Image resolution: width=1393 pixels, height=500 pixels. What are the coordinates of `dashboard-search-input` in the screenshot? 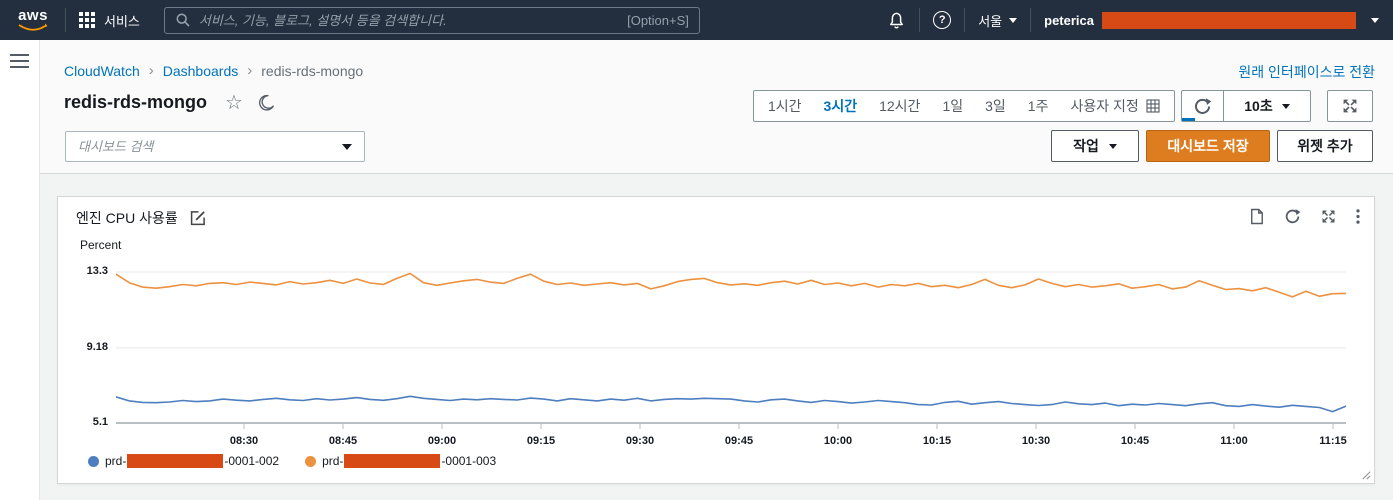 It's located at (210, 146).